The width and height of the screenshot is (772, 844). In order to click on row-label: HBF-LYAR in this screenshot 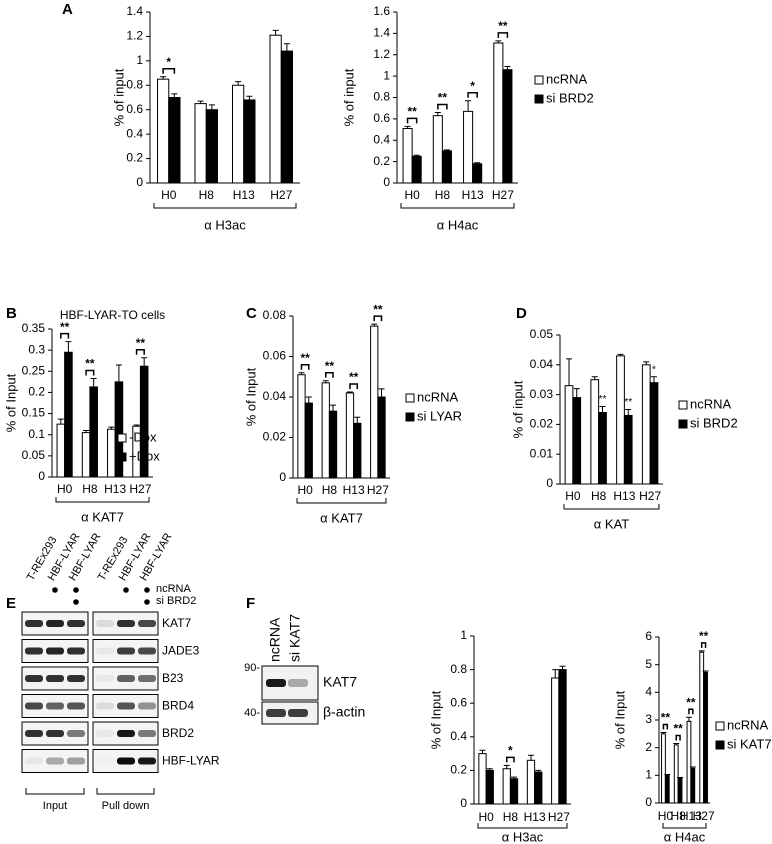, I will do `click(191, 761)`.